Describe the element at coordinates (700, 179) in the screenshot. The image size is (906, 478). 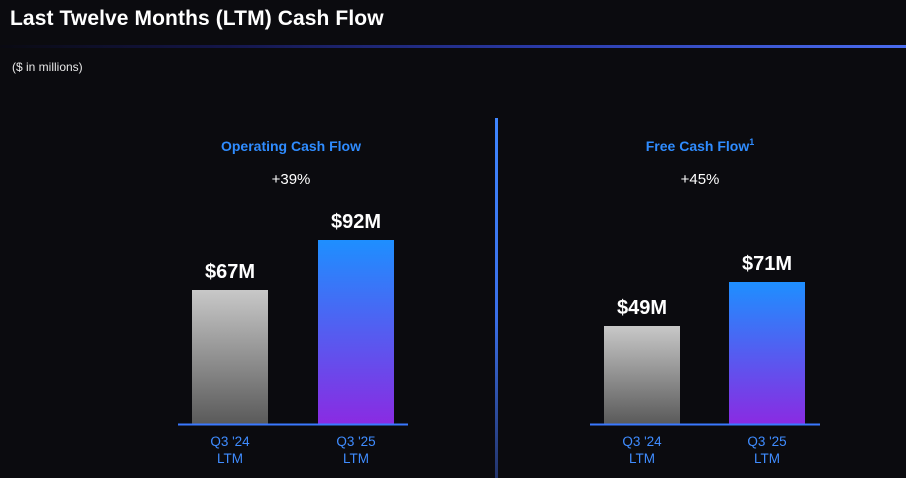
I see `growth-percent: +45%` at that location.